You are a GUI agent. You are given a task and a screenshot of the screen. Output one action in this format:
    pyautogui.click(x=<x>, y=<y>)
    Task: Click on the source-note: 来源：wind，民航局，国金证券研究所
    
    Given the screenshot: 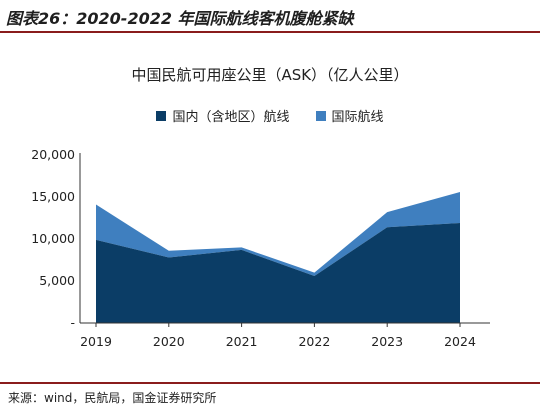 What is the action you would take?
    pyautogui.click(x=112, y=398)
    